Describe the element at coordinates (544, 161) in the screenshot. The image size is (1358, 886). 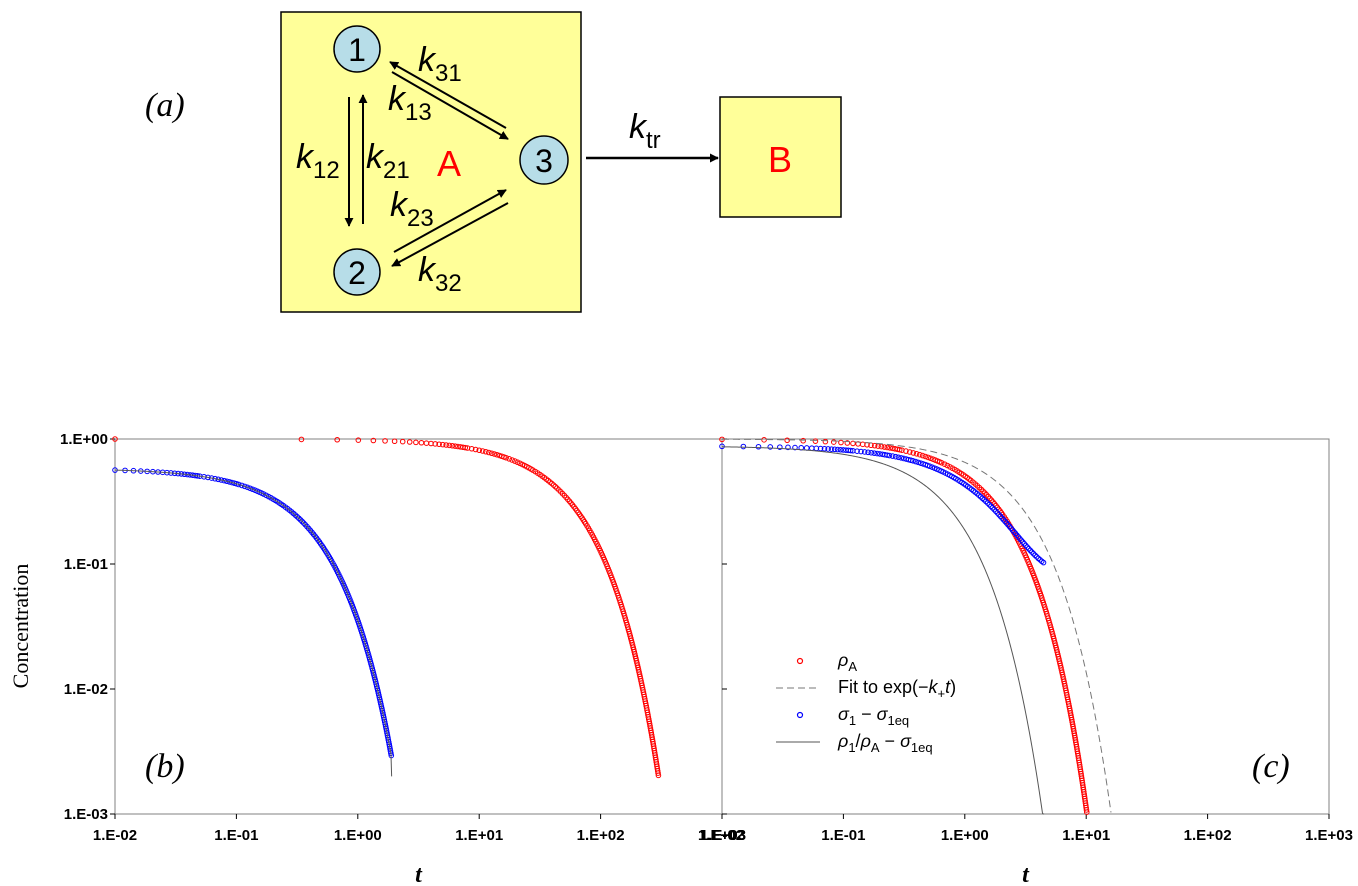
I see `state-node-3-label: 3` at that location.